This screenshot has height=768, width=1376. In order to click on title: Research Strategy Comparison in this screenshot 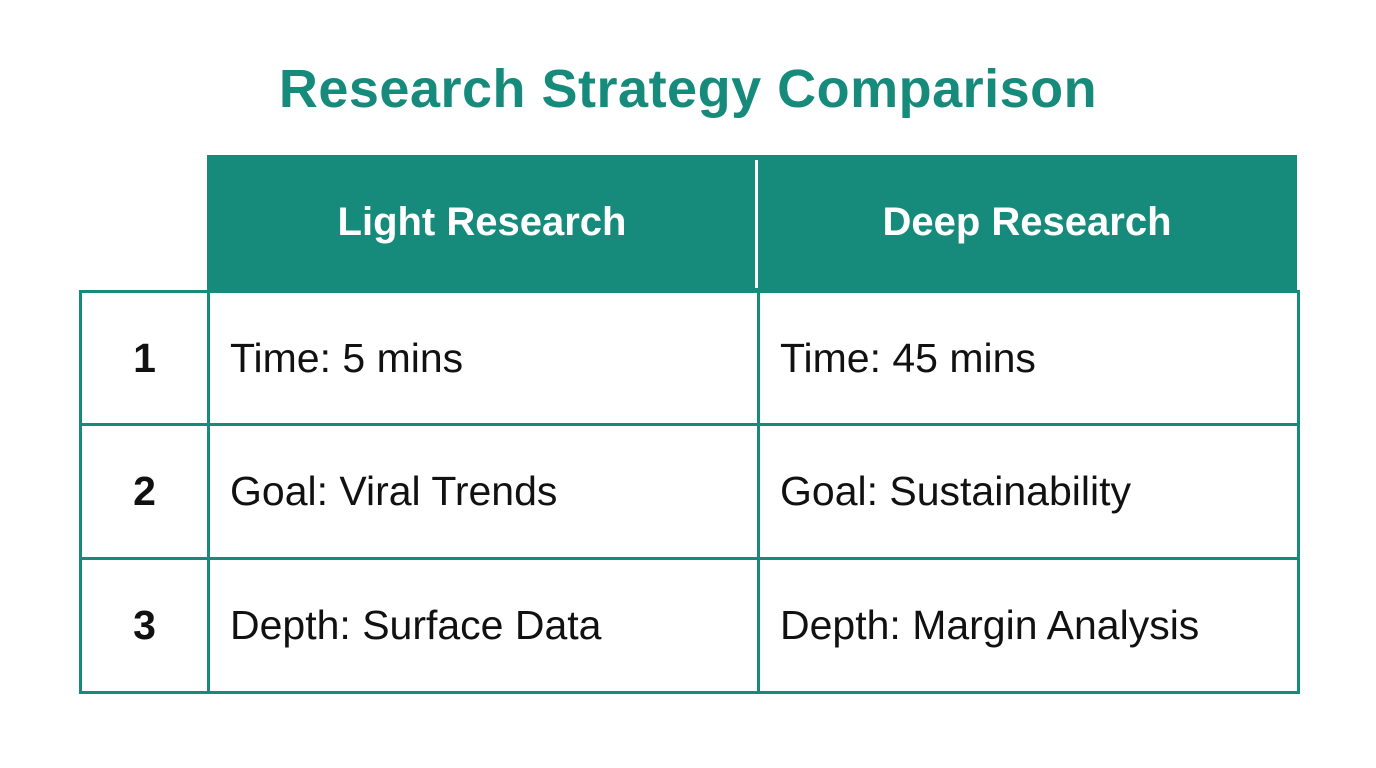, I will do `click(688, 89)`.